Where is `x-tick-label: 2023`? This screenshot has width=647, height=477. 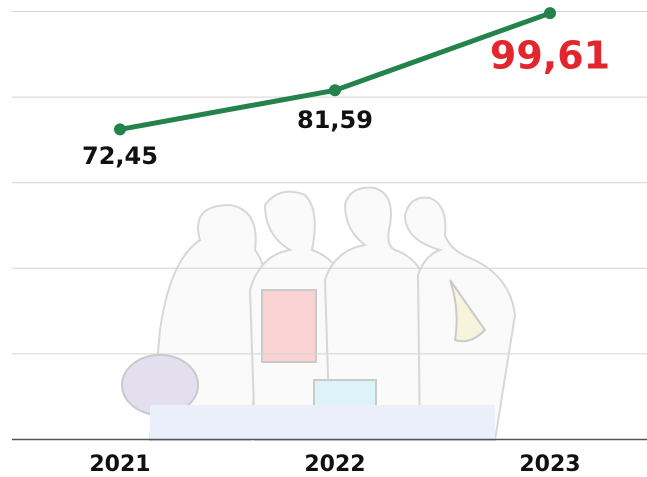
x-tick-label: 2023 is located at coordinates (549, 464).